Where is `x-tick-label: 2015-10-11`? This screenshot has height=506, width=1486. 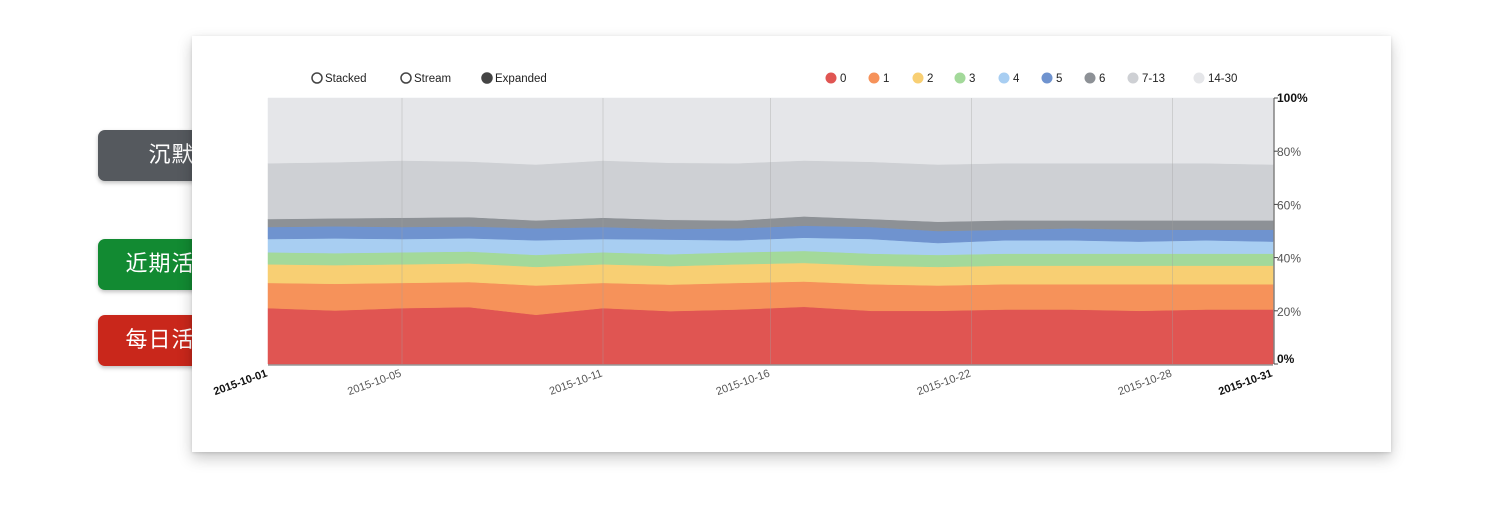 x-tick-label: 2015-10-11 is located at coordinates (576, 383).